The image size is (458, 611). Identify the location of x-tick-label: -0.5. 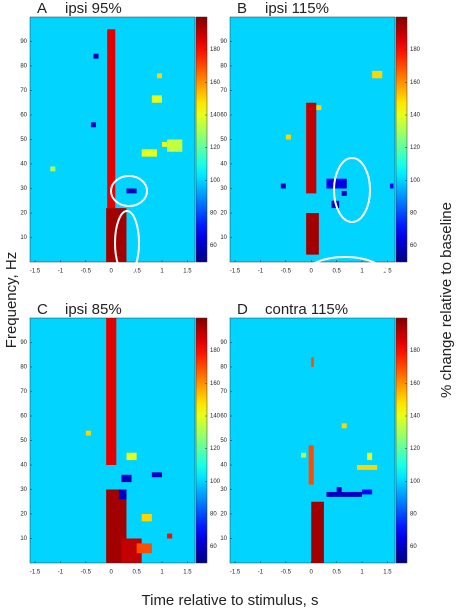
(86, 272).